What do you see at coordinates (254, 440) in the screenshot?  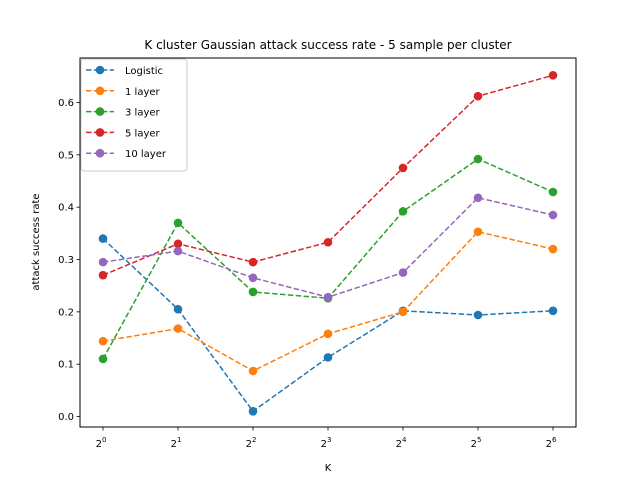 I see `x-tick-exponent: 2` at bounding box center [254, 440].